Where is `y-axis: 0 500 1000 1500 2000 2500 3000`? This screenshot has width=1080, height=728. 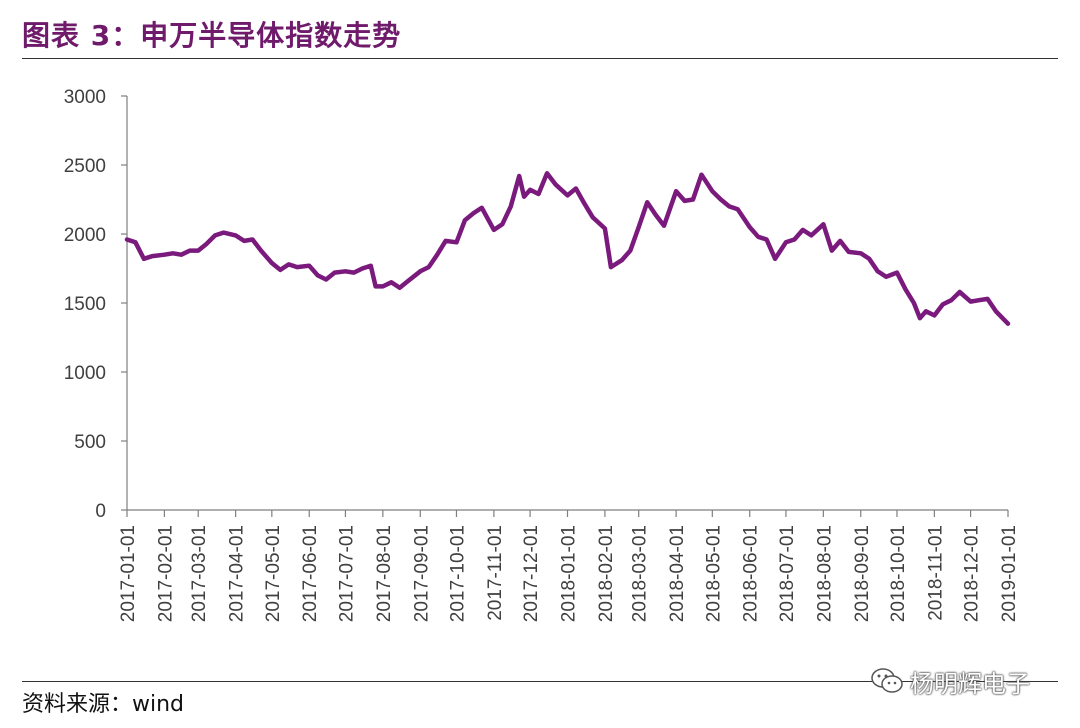 y-axis: 0 500 1000 1500 2000 2500 3000 is located at coordinates (96, 304).